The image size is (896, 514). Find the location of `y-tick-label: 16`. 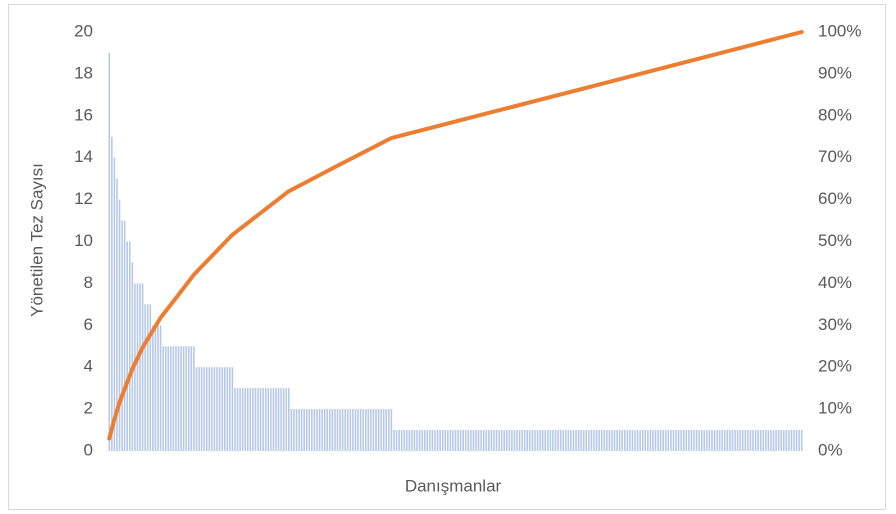

y-tick-label: 16 is located at coordinates (83, 114).